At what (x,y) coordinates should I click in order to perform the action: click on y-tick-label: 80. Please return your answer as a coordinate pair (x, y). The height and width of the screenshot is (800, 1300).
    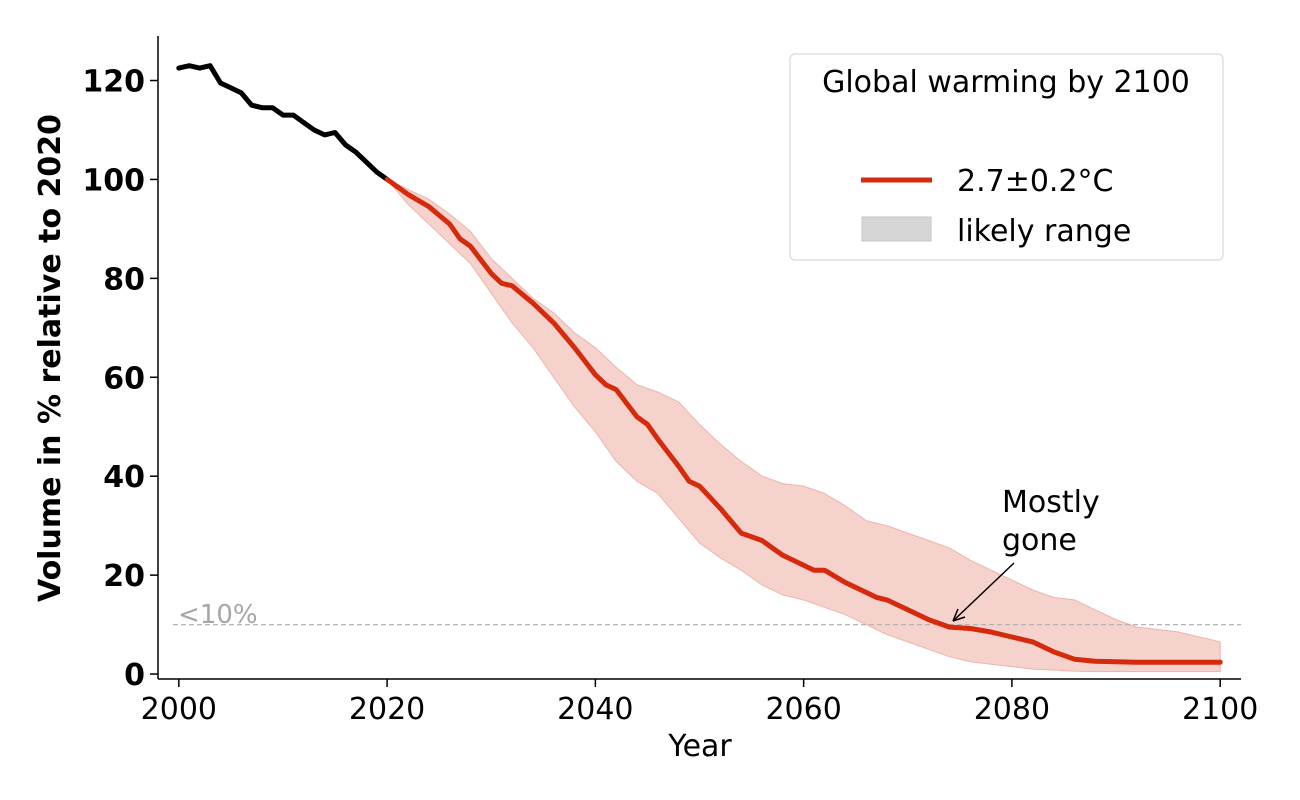
    Looking at the image, I should click on (124, 279).